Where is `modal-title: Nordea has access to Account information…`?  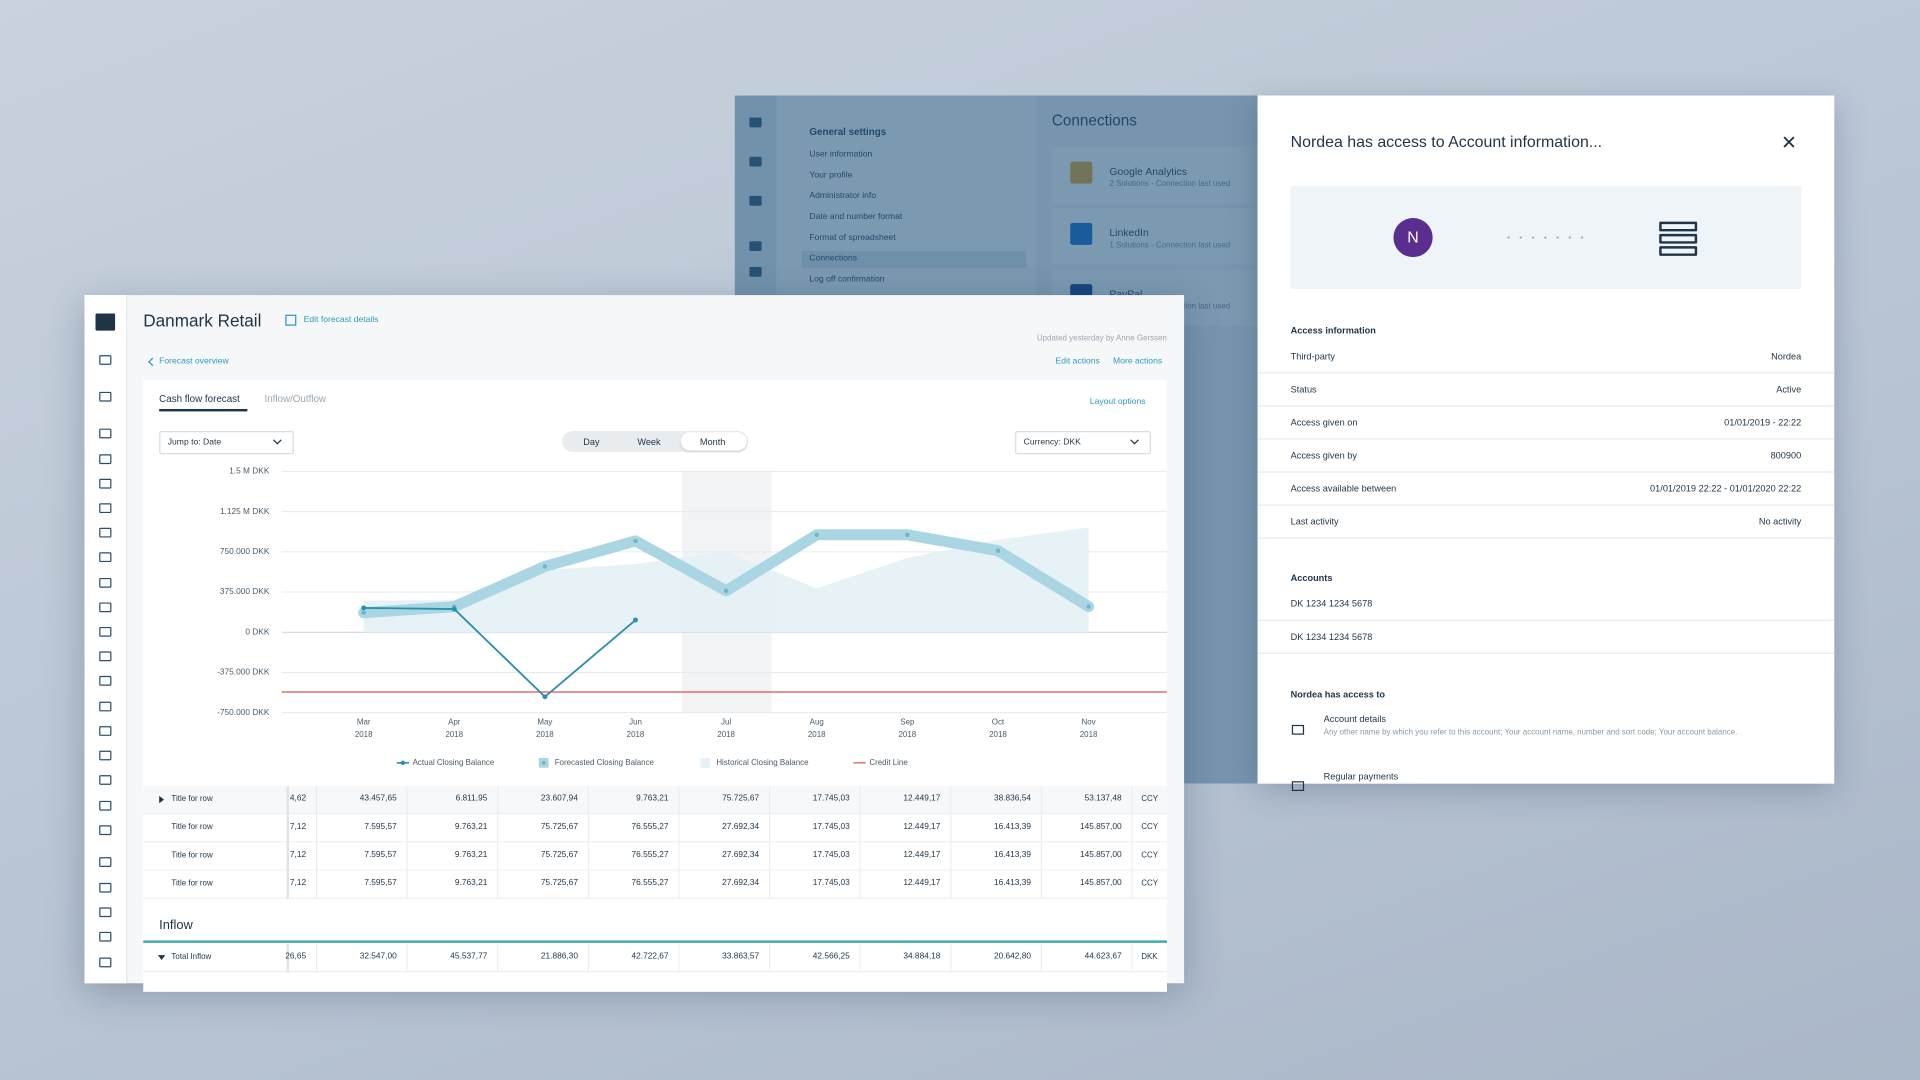 modal-title: Nordea has access to Account information… is located at coordinates (1446, 141).